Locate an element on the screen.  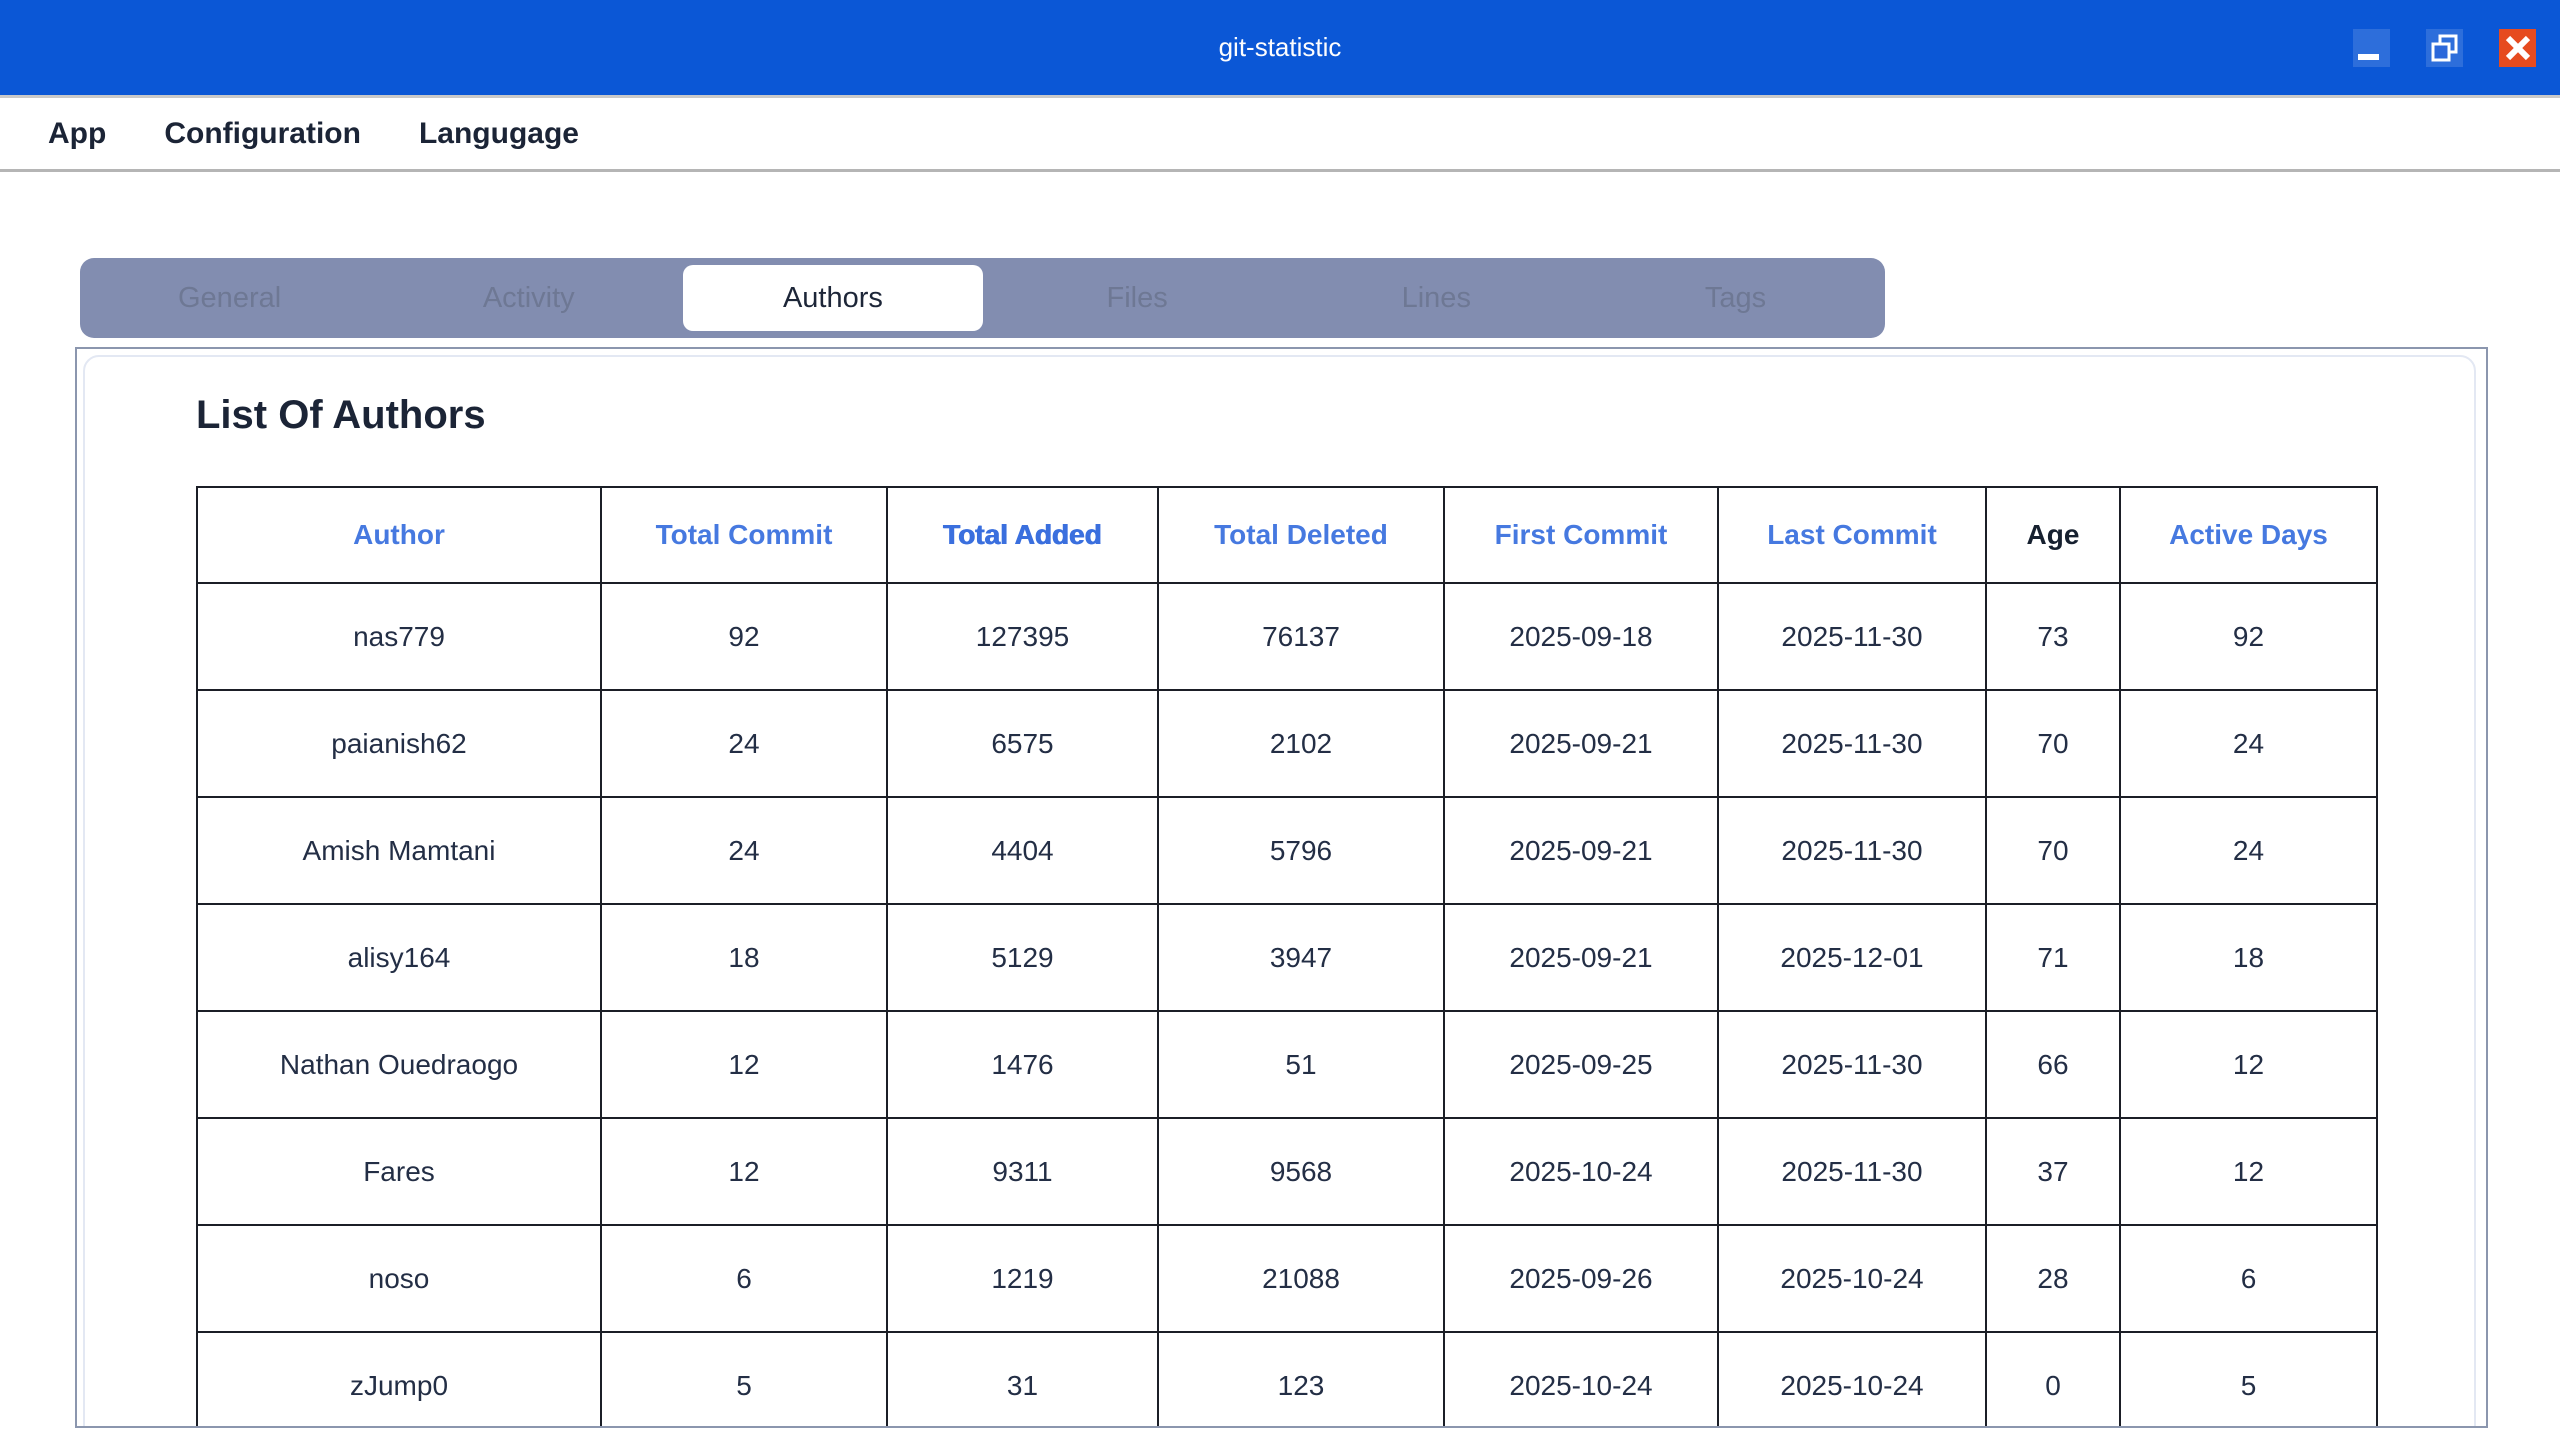
cell-last-commit: 2025-12-01 is located at coordinates (1852, 957).